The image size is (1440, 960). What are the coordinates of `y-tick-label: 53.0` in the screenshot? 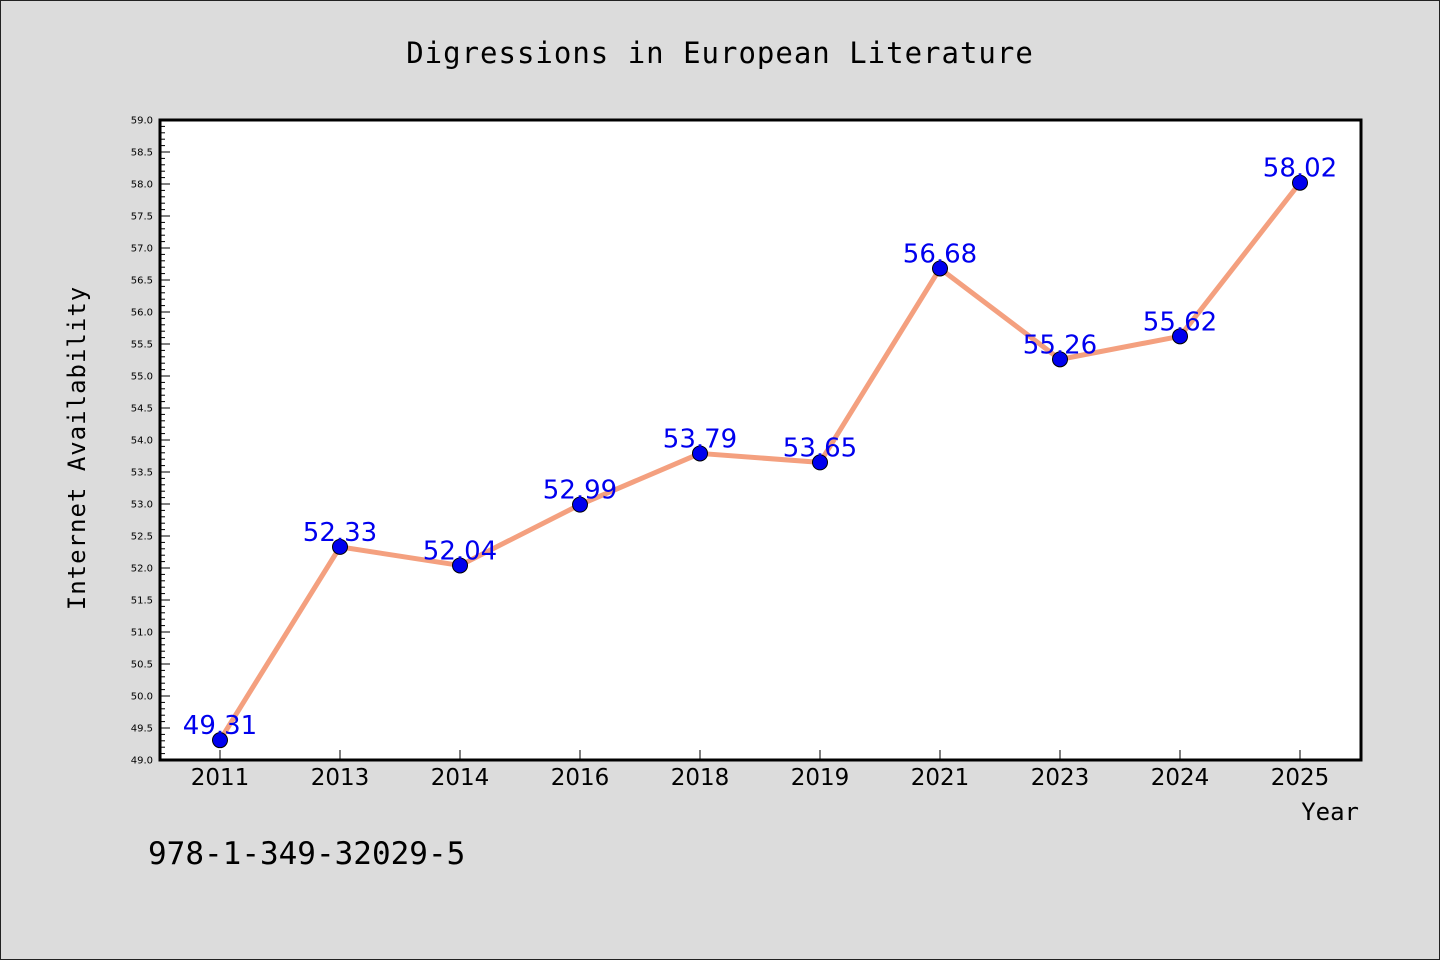 It's located at (142, 505).